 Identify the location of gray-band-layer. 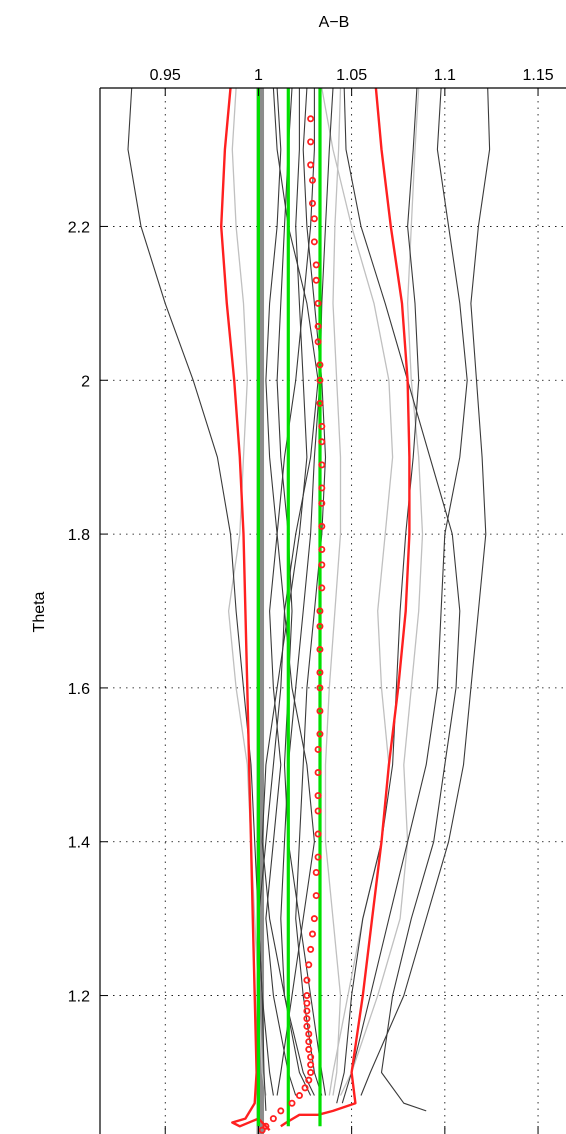
(260, 611).